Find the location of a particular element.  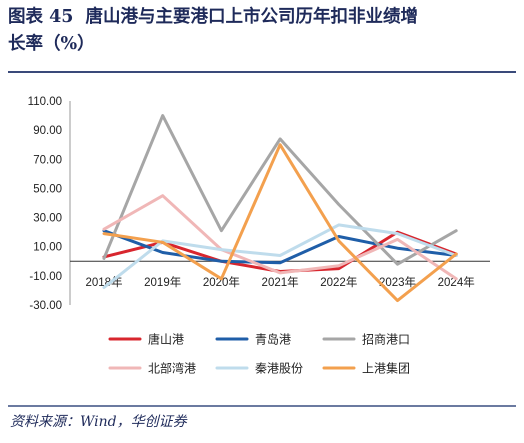

y-tick-label: -30.00 is located at coordinates (45, 306).